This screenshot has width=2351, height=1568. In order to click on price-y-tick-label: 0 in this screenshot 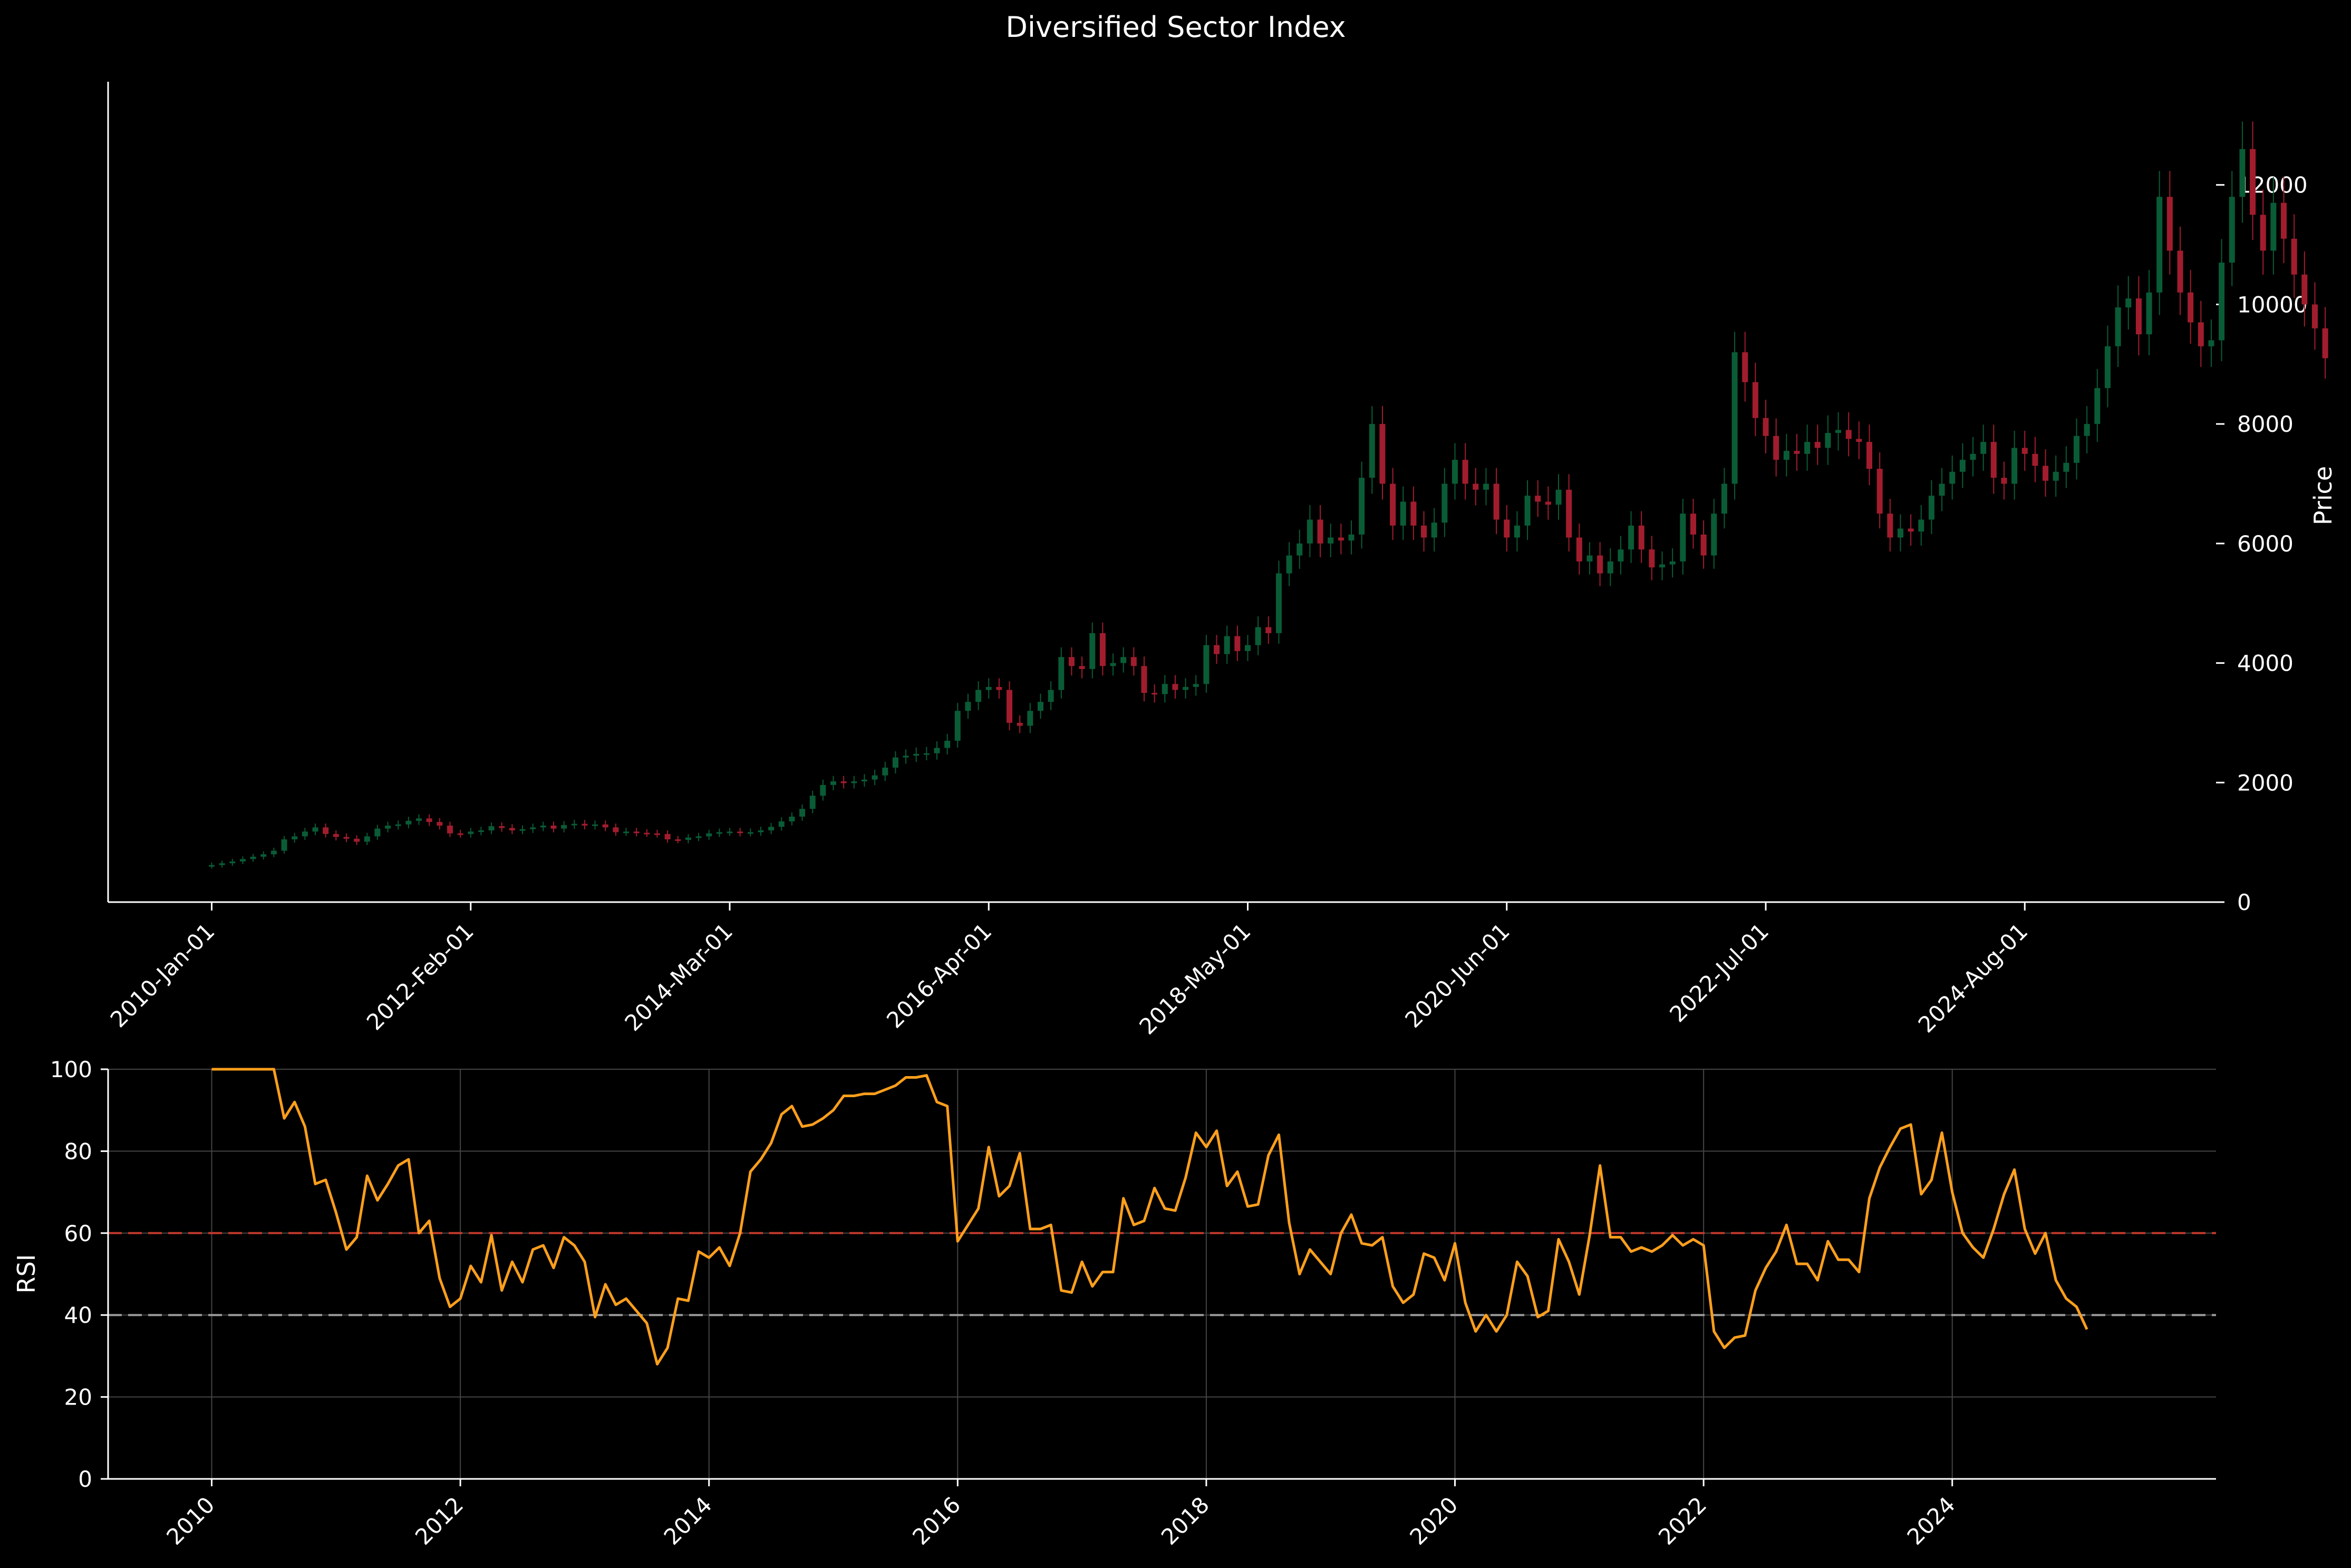, I will do `click(2244, 902)`.